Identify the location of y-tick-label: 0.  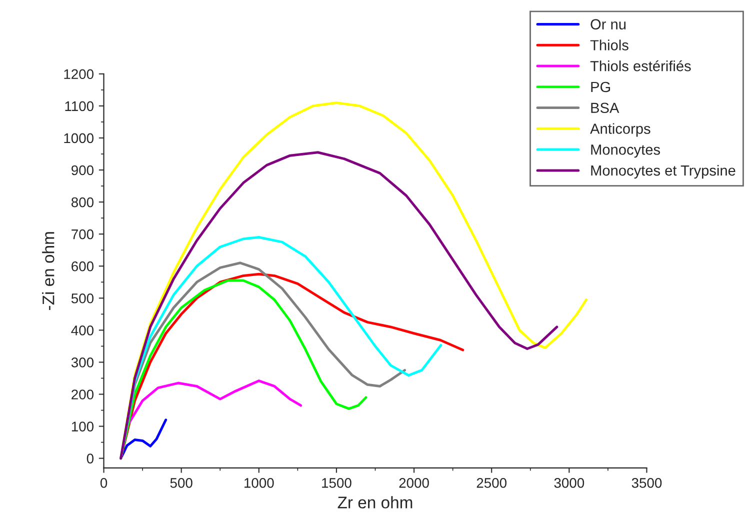
(90, 459).